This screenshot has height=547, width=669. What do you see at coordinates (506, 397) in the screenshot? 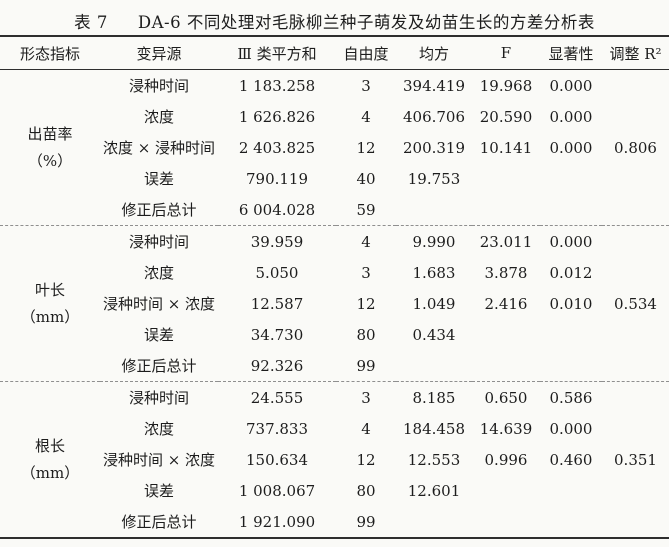
I see `f-value-cell: 0.650` at bounding box center [506, 397].